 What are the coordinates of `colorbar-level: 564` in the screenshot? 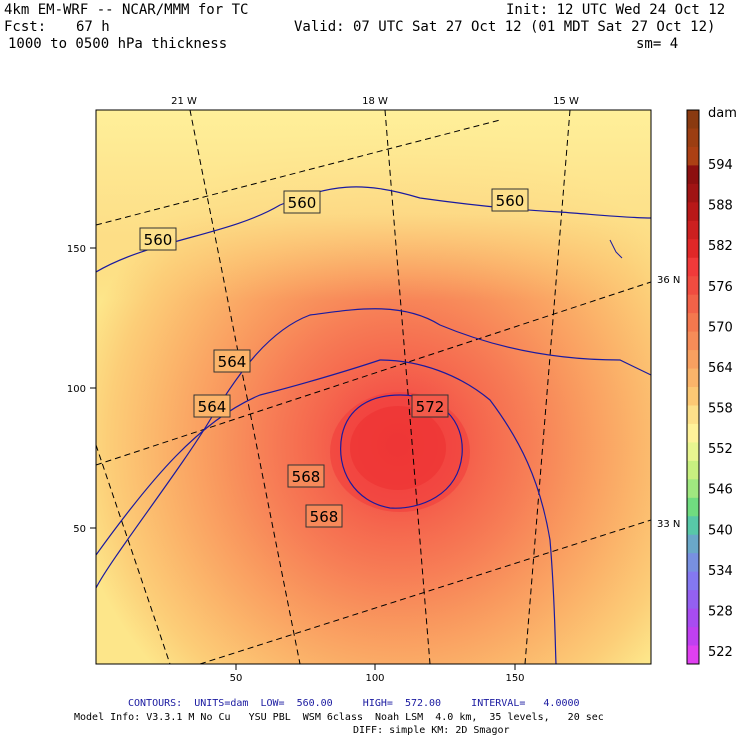 It's located at (720, 368).